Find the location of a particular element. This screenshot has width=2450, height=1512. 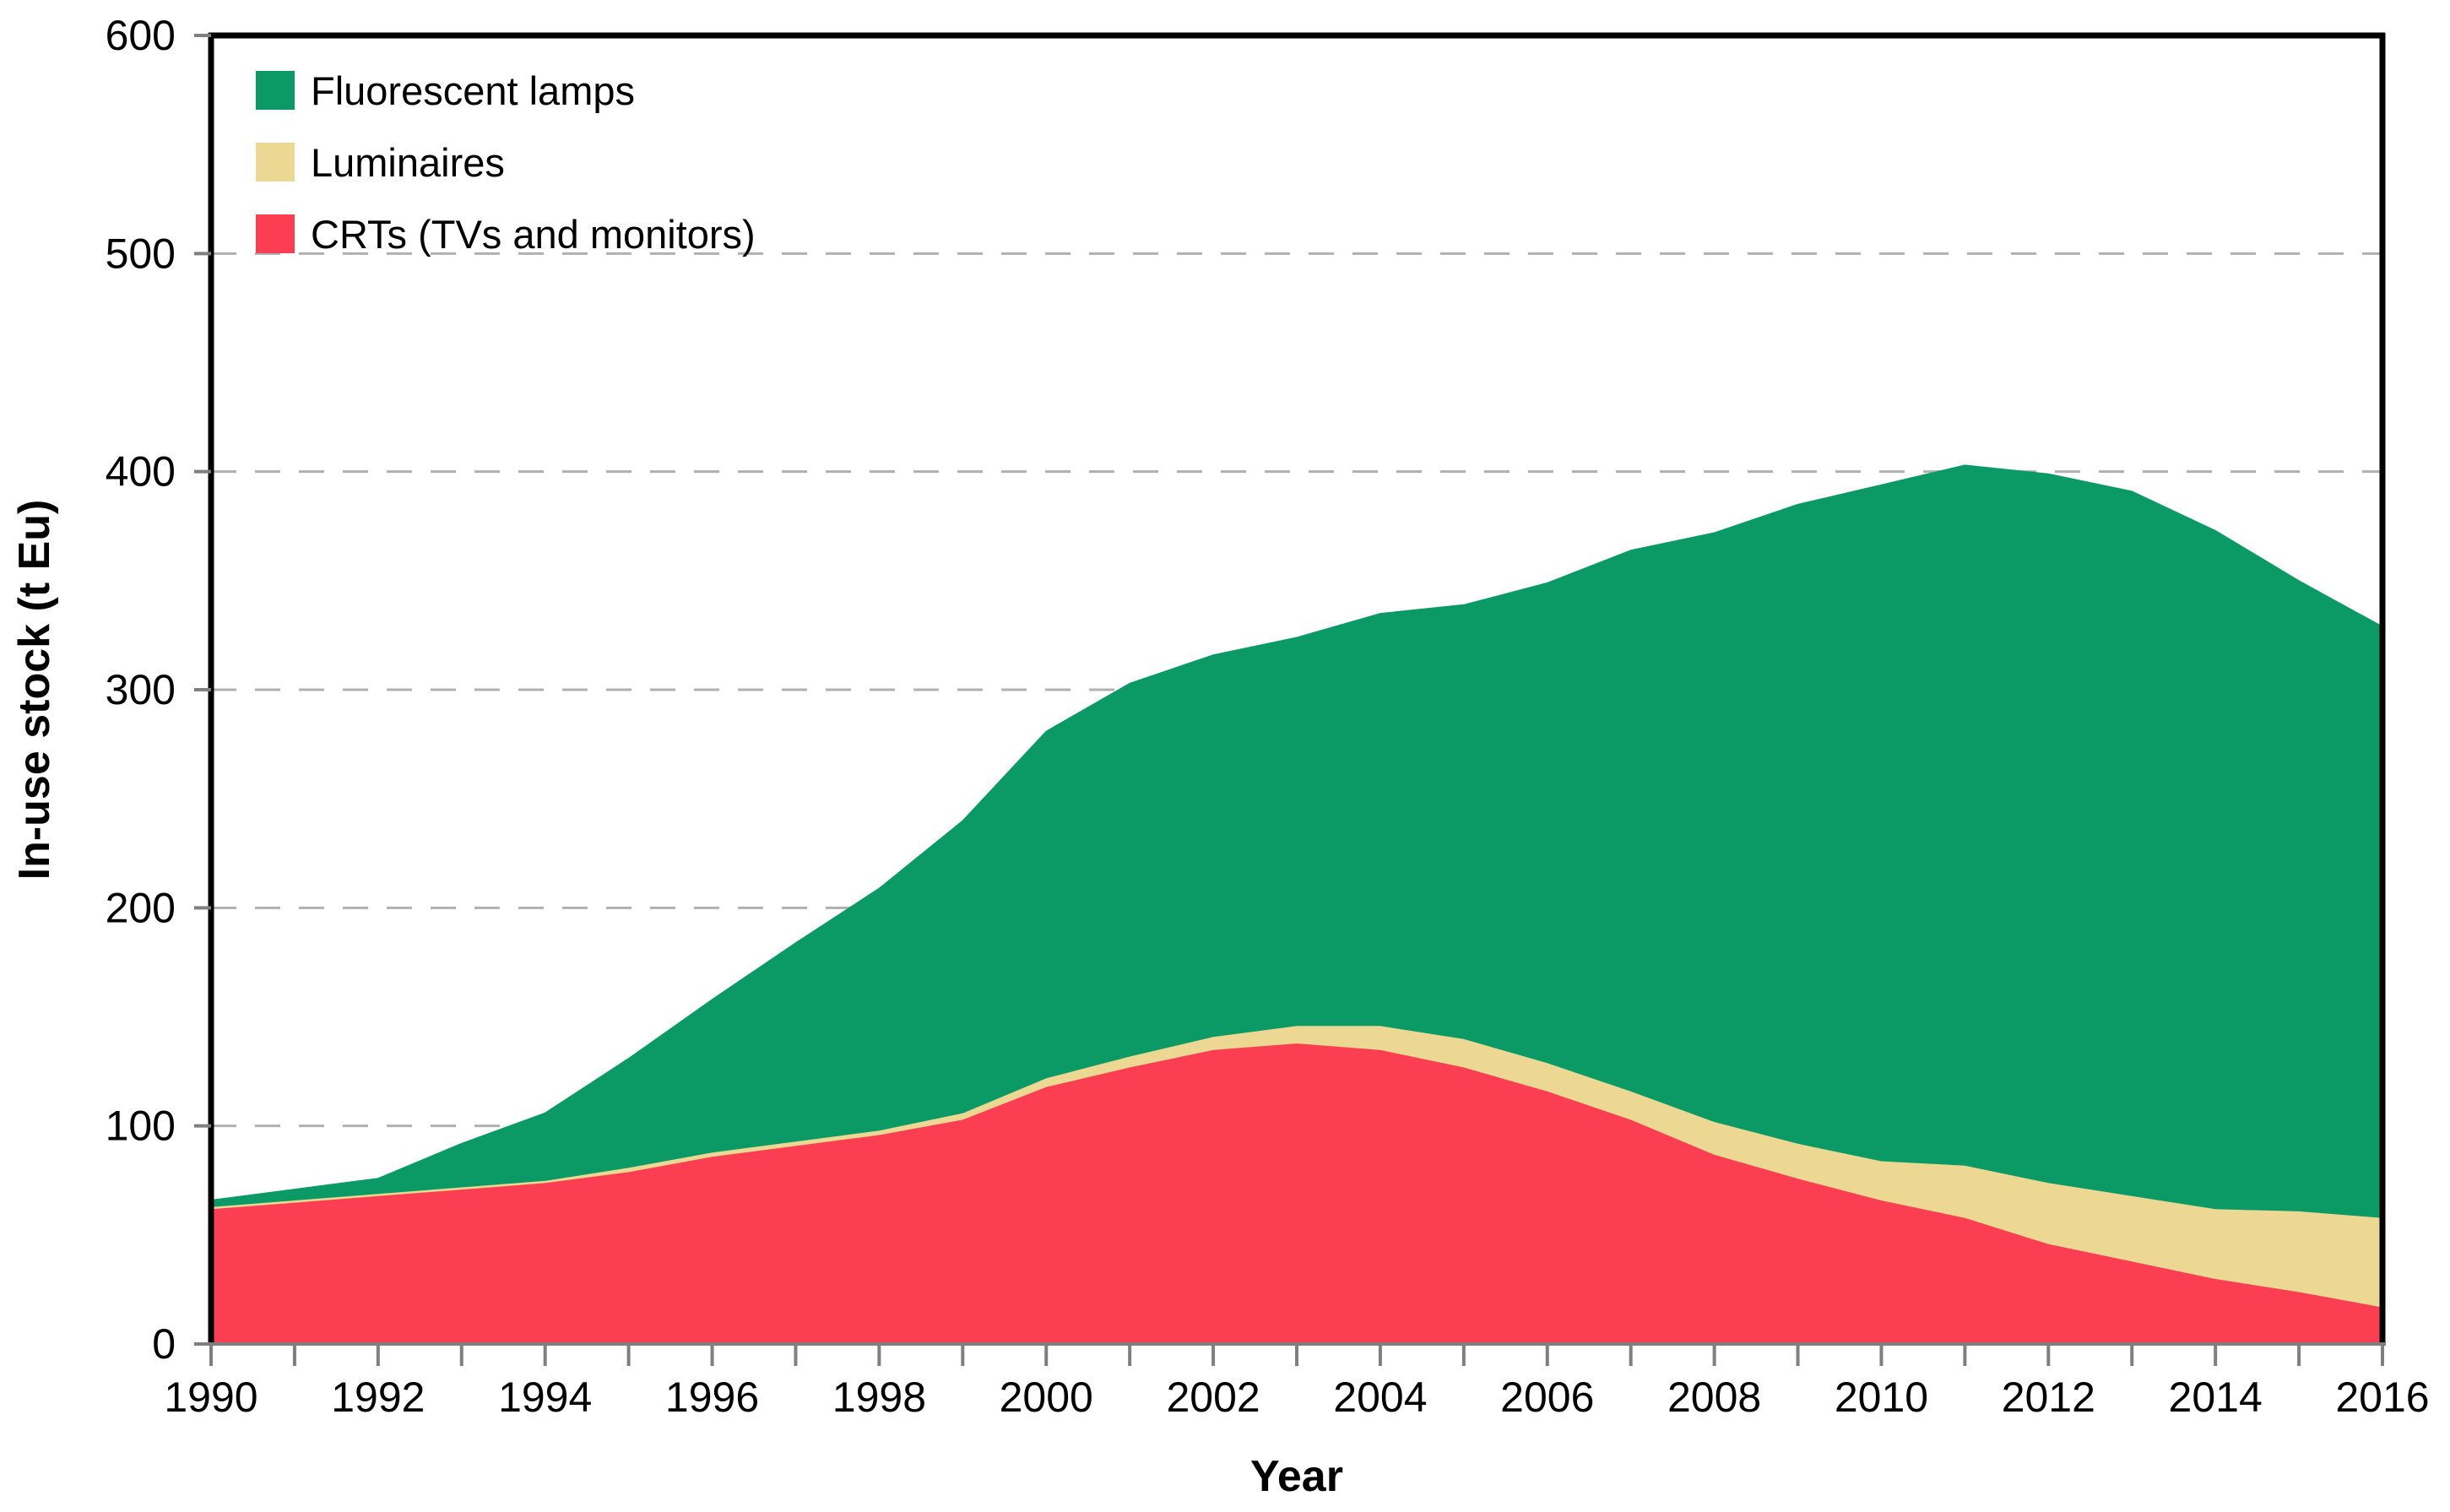

legend-item-fluorescent-lamps: Fluorescent lamps is located at coordinates (445, 90).